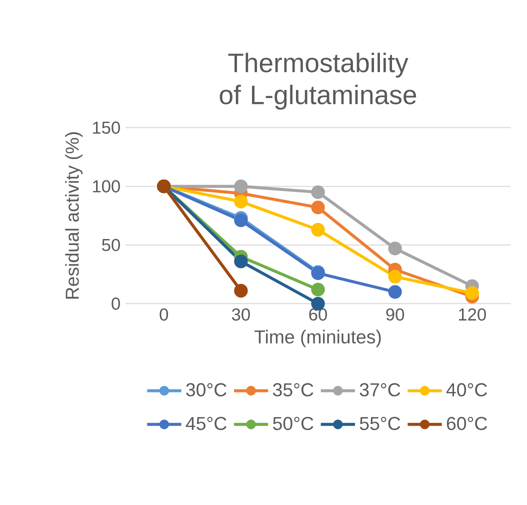 This screenshot has width=527, height=505. What do you see at coordinates (466, 423) in the screenshot?
I see `legend-label: 60°C` at bounding box center [466, 423].